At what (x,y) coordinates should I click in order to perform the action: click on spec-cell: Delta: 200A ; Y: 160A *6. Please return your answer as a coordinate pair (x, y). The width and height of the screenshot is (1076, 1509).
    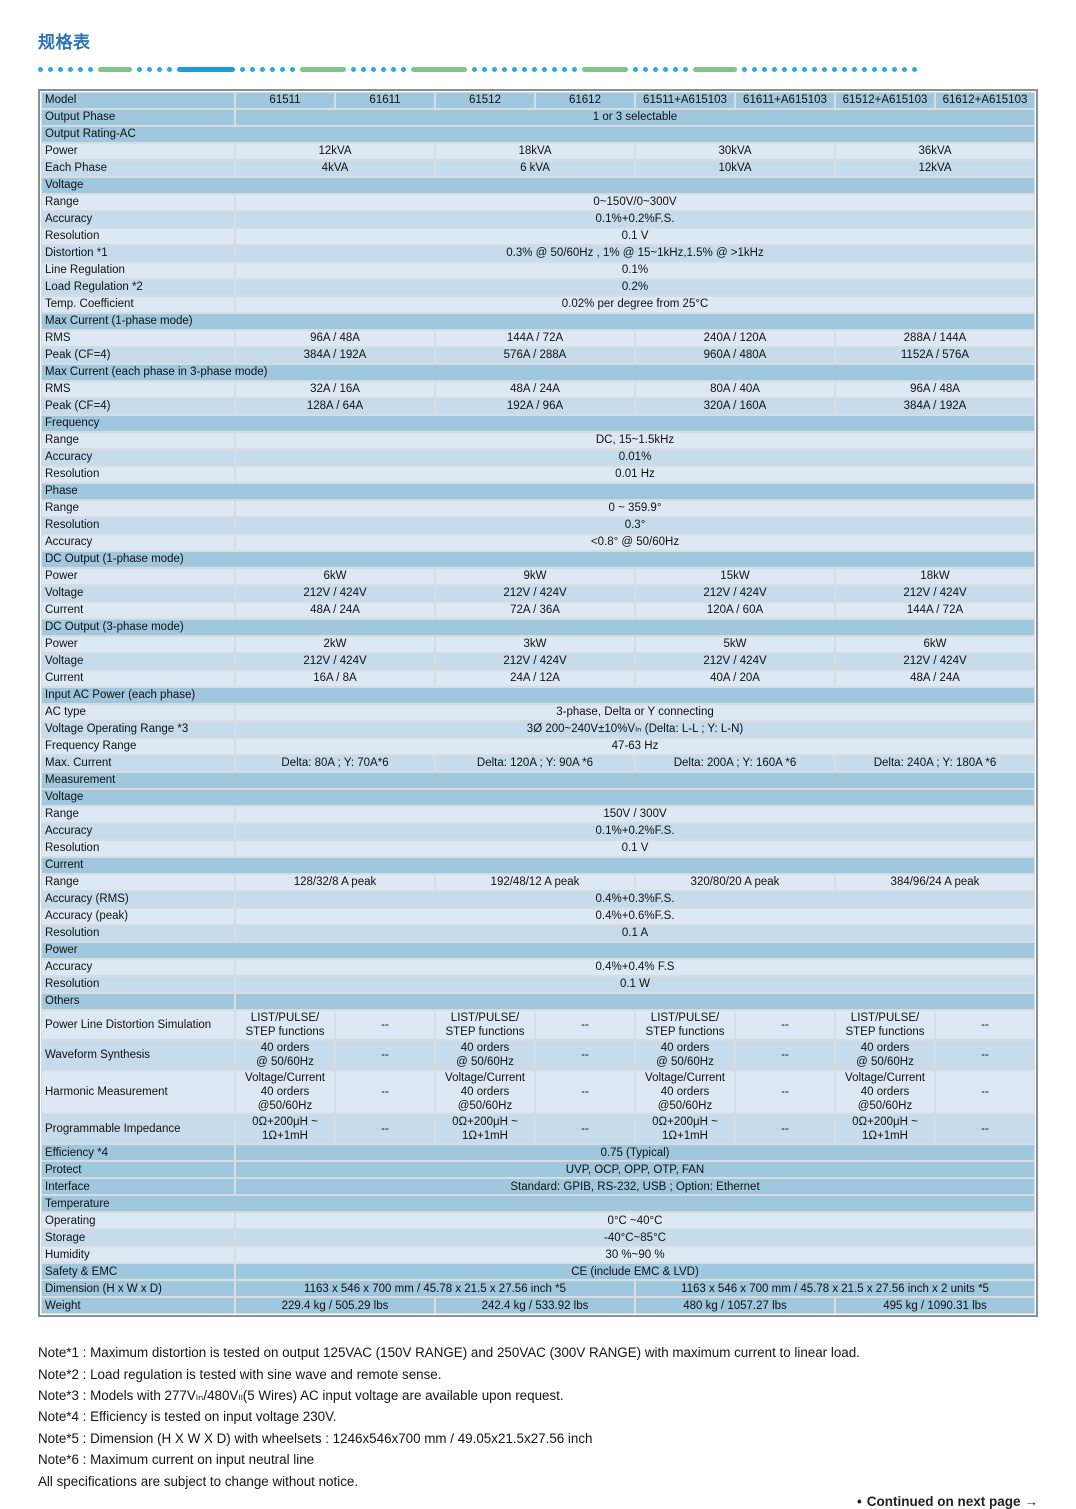
    Looking at the image, I should click on (735, 763).